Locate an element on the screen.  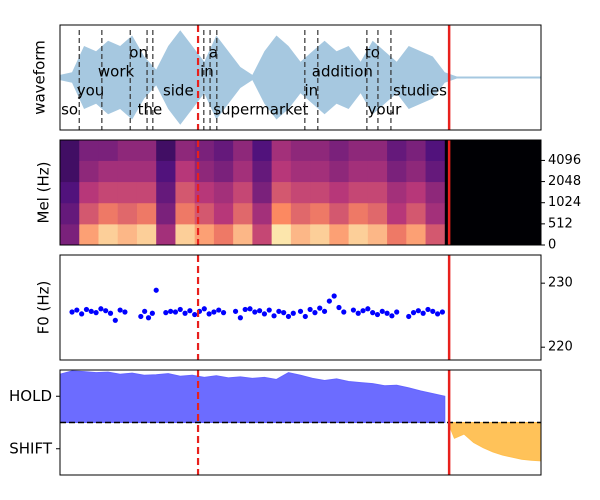
y-axis-label: waveform is located at coordinates (40, 77).